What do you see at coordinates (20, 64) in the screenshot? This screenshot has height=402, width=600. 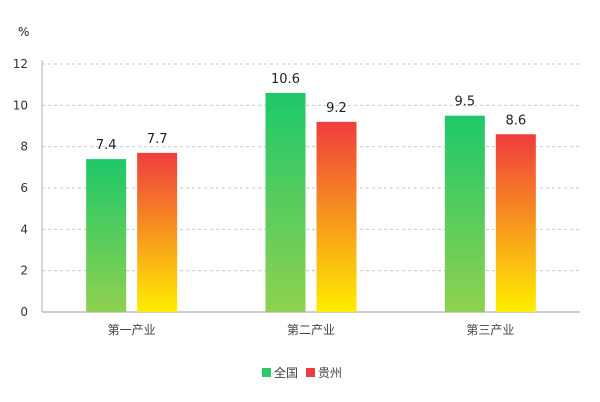 I see `y-tick-label: 12` at bounding box center [20, 64].